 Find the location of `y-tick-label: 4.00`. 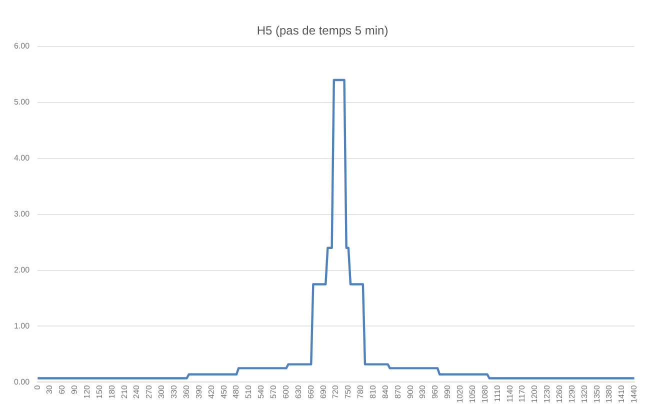

y-tick-label: 4.00 is located at coordinates (22, 158).